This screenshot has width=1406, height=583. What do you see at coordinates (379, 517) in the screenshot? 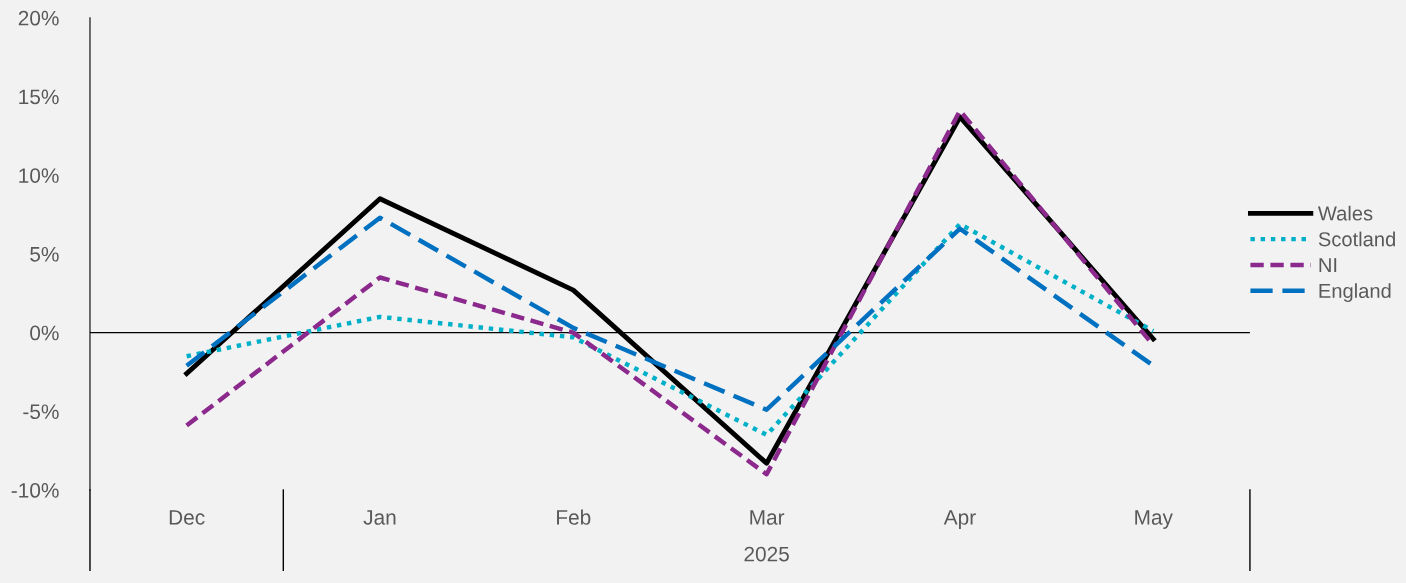
I see `x-tick-label: Jan` at bounding box center [379, 517].